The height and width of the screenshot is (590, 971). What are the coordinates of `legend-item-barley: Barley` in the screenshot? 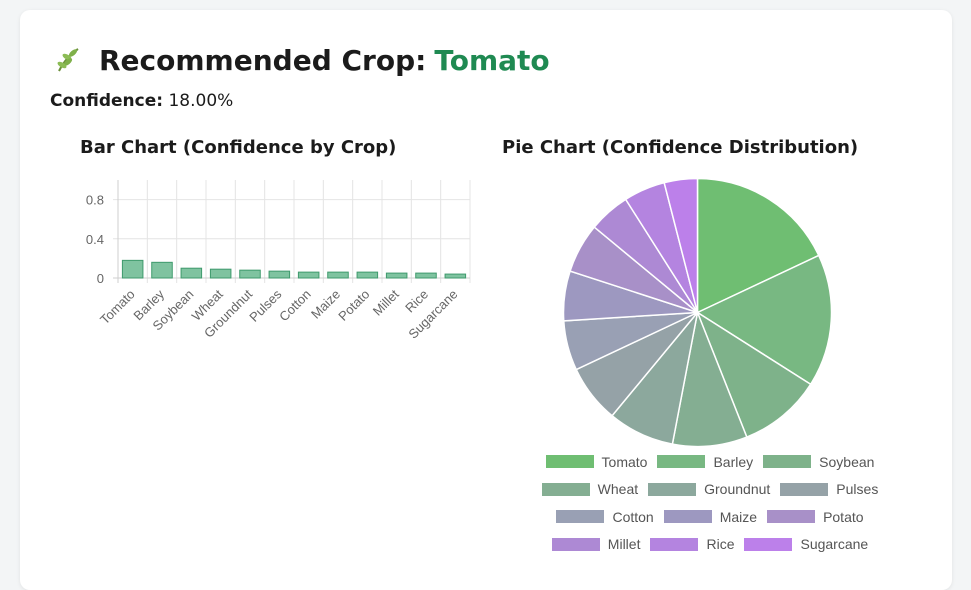 It's located at (705, 462).